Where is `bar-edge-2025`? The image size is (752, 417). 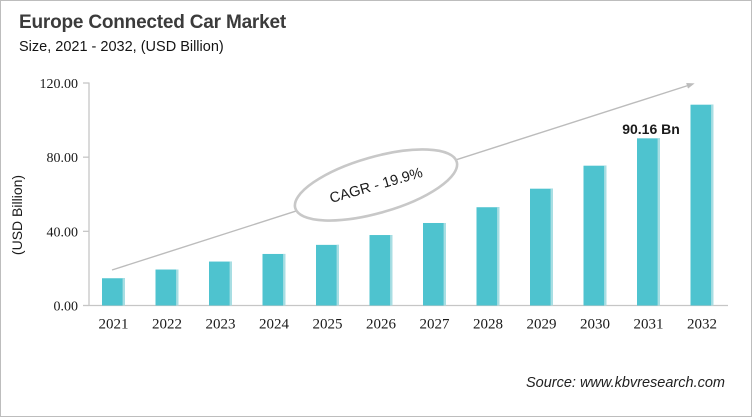 bar-edge-2025 is located at coordinates (337, 275).